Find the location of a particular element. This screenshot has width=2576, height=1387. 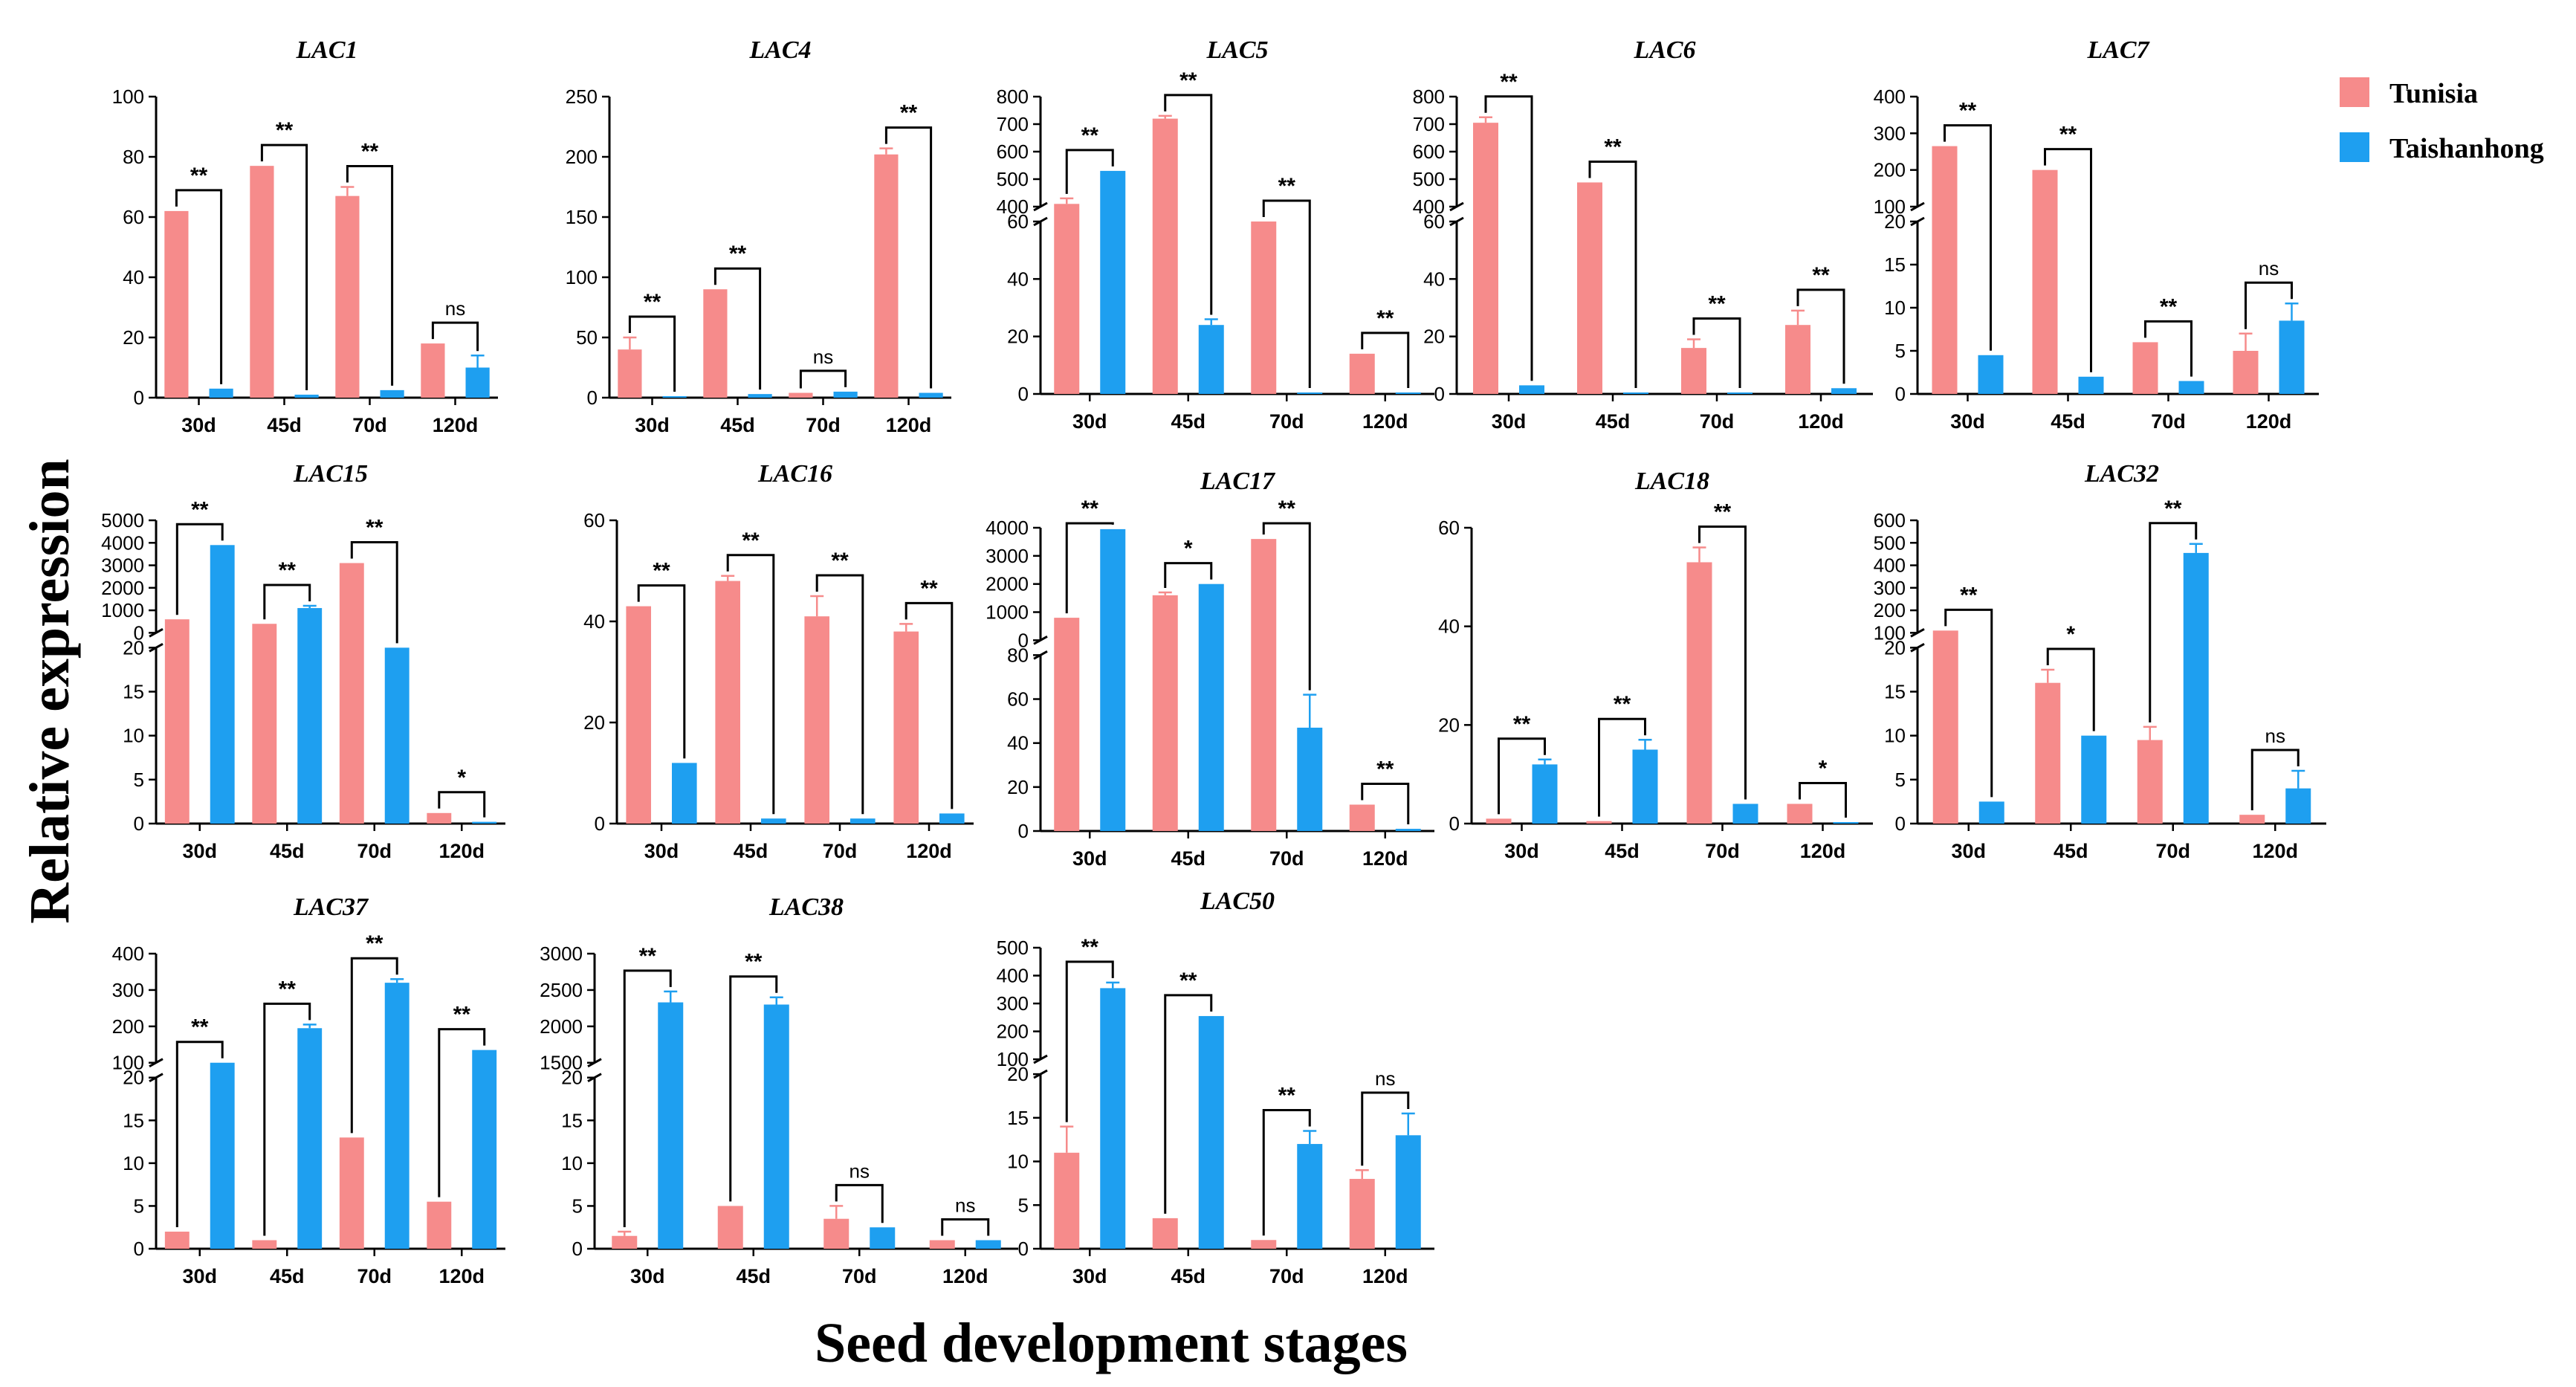

y-tick-label: 80 is located at coordinates (1018, 655).